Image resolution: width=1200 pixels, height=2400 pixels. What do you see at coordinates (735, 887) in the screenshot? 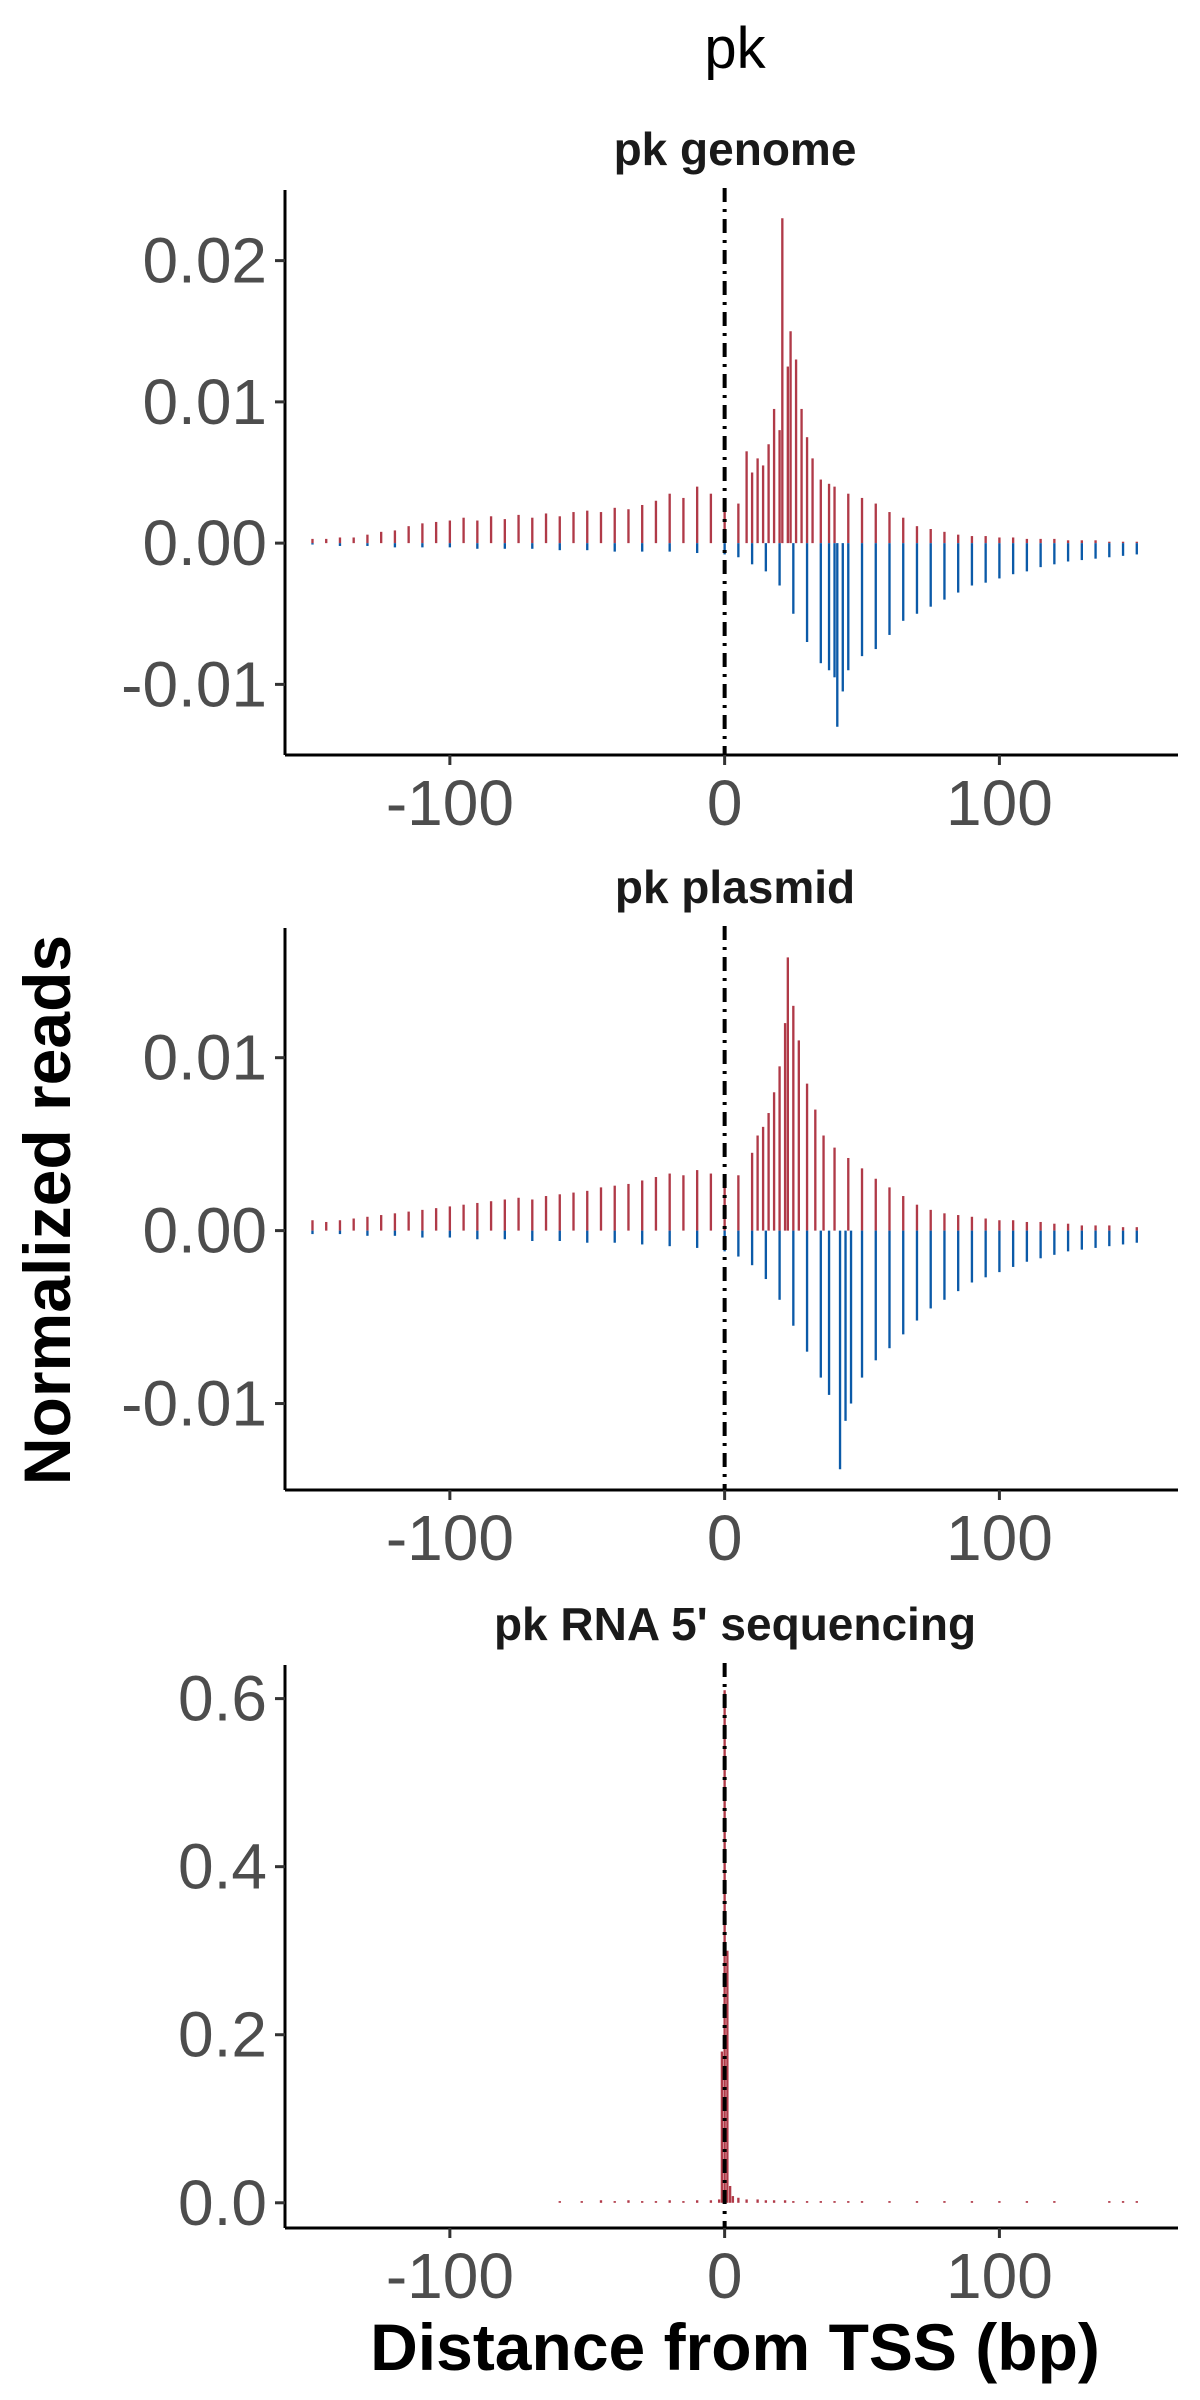
I see `panel-title-plasmid: pk plasmid` at bounding box center [735, 887].